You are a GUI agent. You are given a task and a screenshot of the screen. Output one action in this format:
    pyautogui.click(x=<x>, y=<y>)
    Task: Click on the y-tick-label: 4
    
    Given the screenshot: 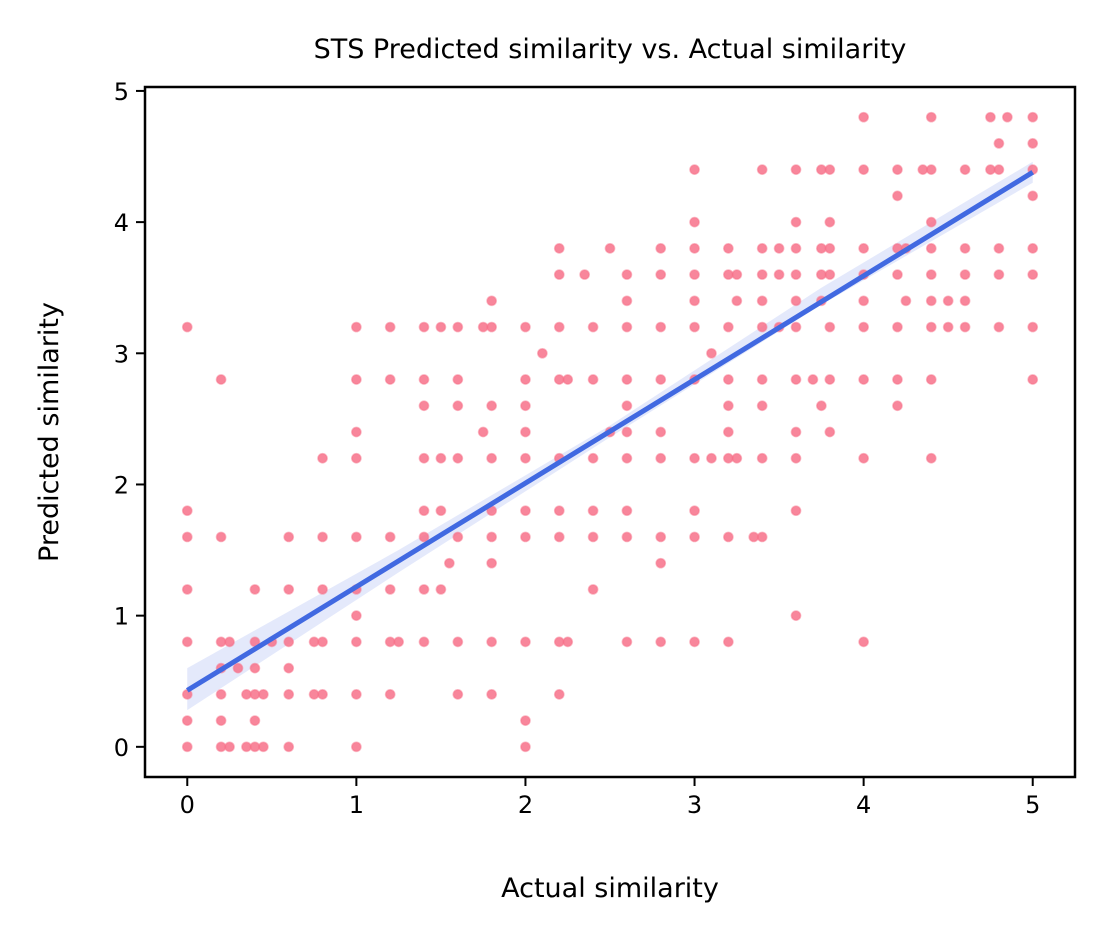 What is the action you would take?
    pyautogui.click(x=121, y=223)
    